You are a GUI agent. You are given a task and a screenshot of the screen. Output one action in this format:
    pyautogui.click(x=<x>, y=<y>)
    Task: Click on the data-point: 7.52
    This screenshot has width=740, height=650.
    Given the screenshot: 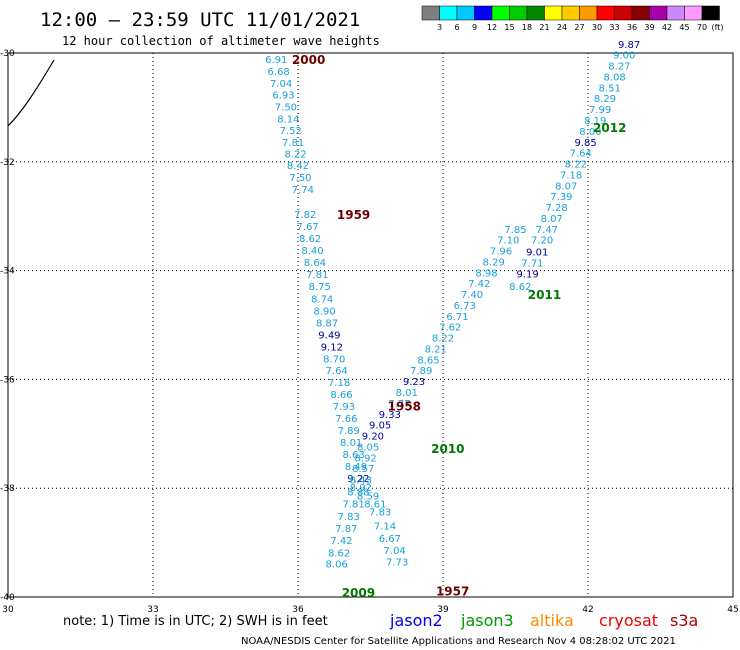 What is the action you would take?
    pyautogui.click(x=291, y=131)
    